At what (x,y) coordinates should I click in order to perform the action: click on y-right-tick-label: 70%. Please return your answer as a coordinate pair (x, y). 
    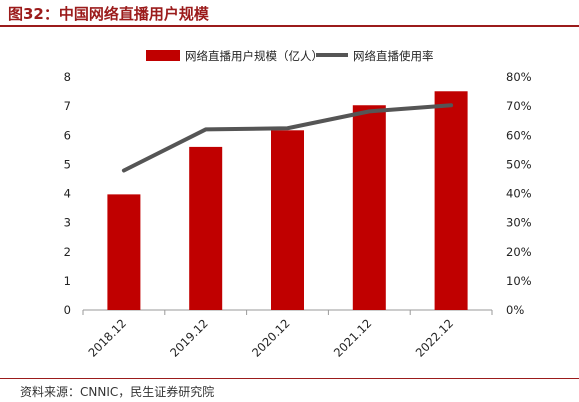
    Looking at the image, I should click on (519, 106).